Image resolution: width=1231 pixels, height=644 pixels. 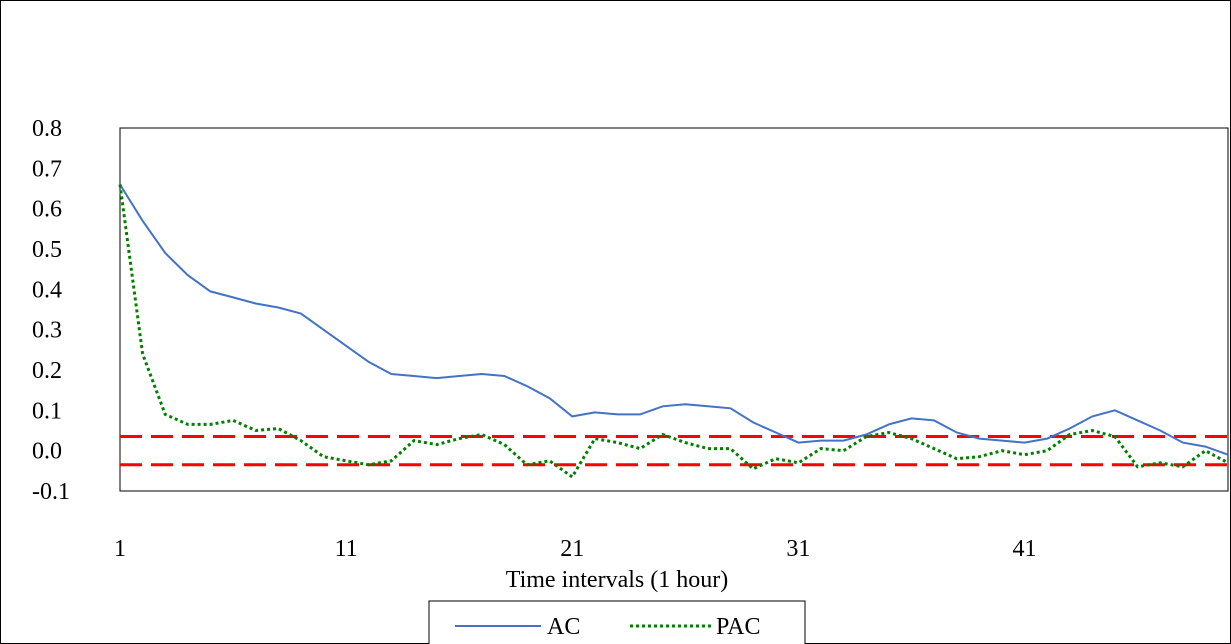 What do you see at coordinates (617, 580) in the screenshot?
I see `x-axis-label: Time intervals (1 hour)` at bounding box center [617, 580].